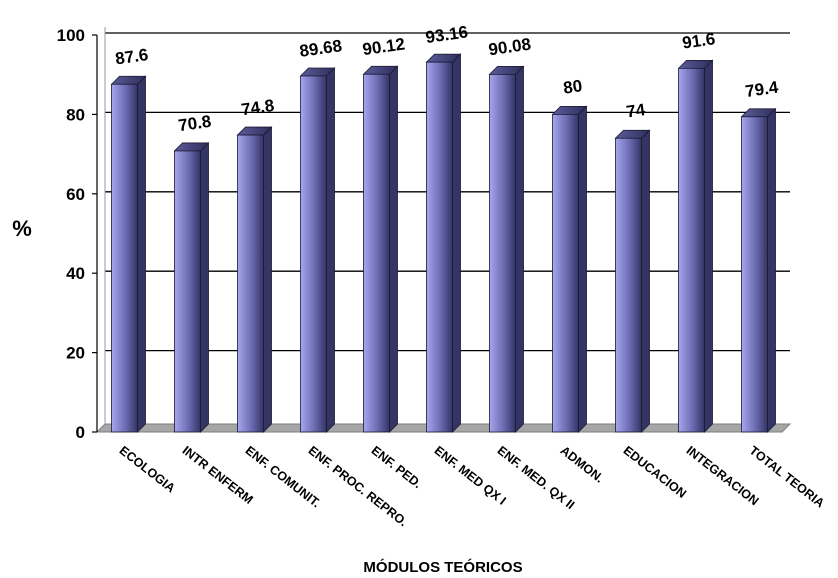  What do you see at coordinates (446, 34) in the screenshot?
I see `data-label: 93.16` at bounding box center [446, 34].